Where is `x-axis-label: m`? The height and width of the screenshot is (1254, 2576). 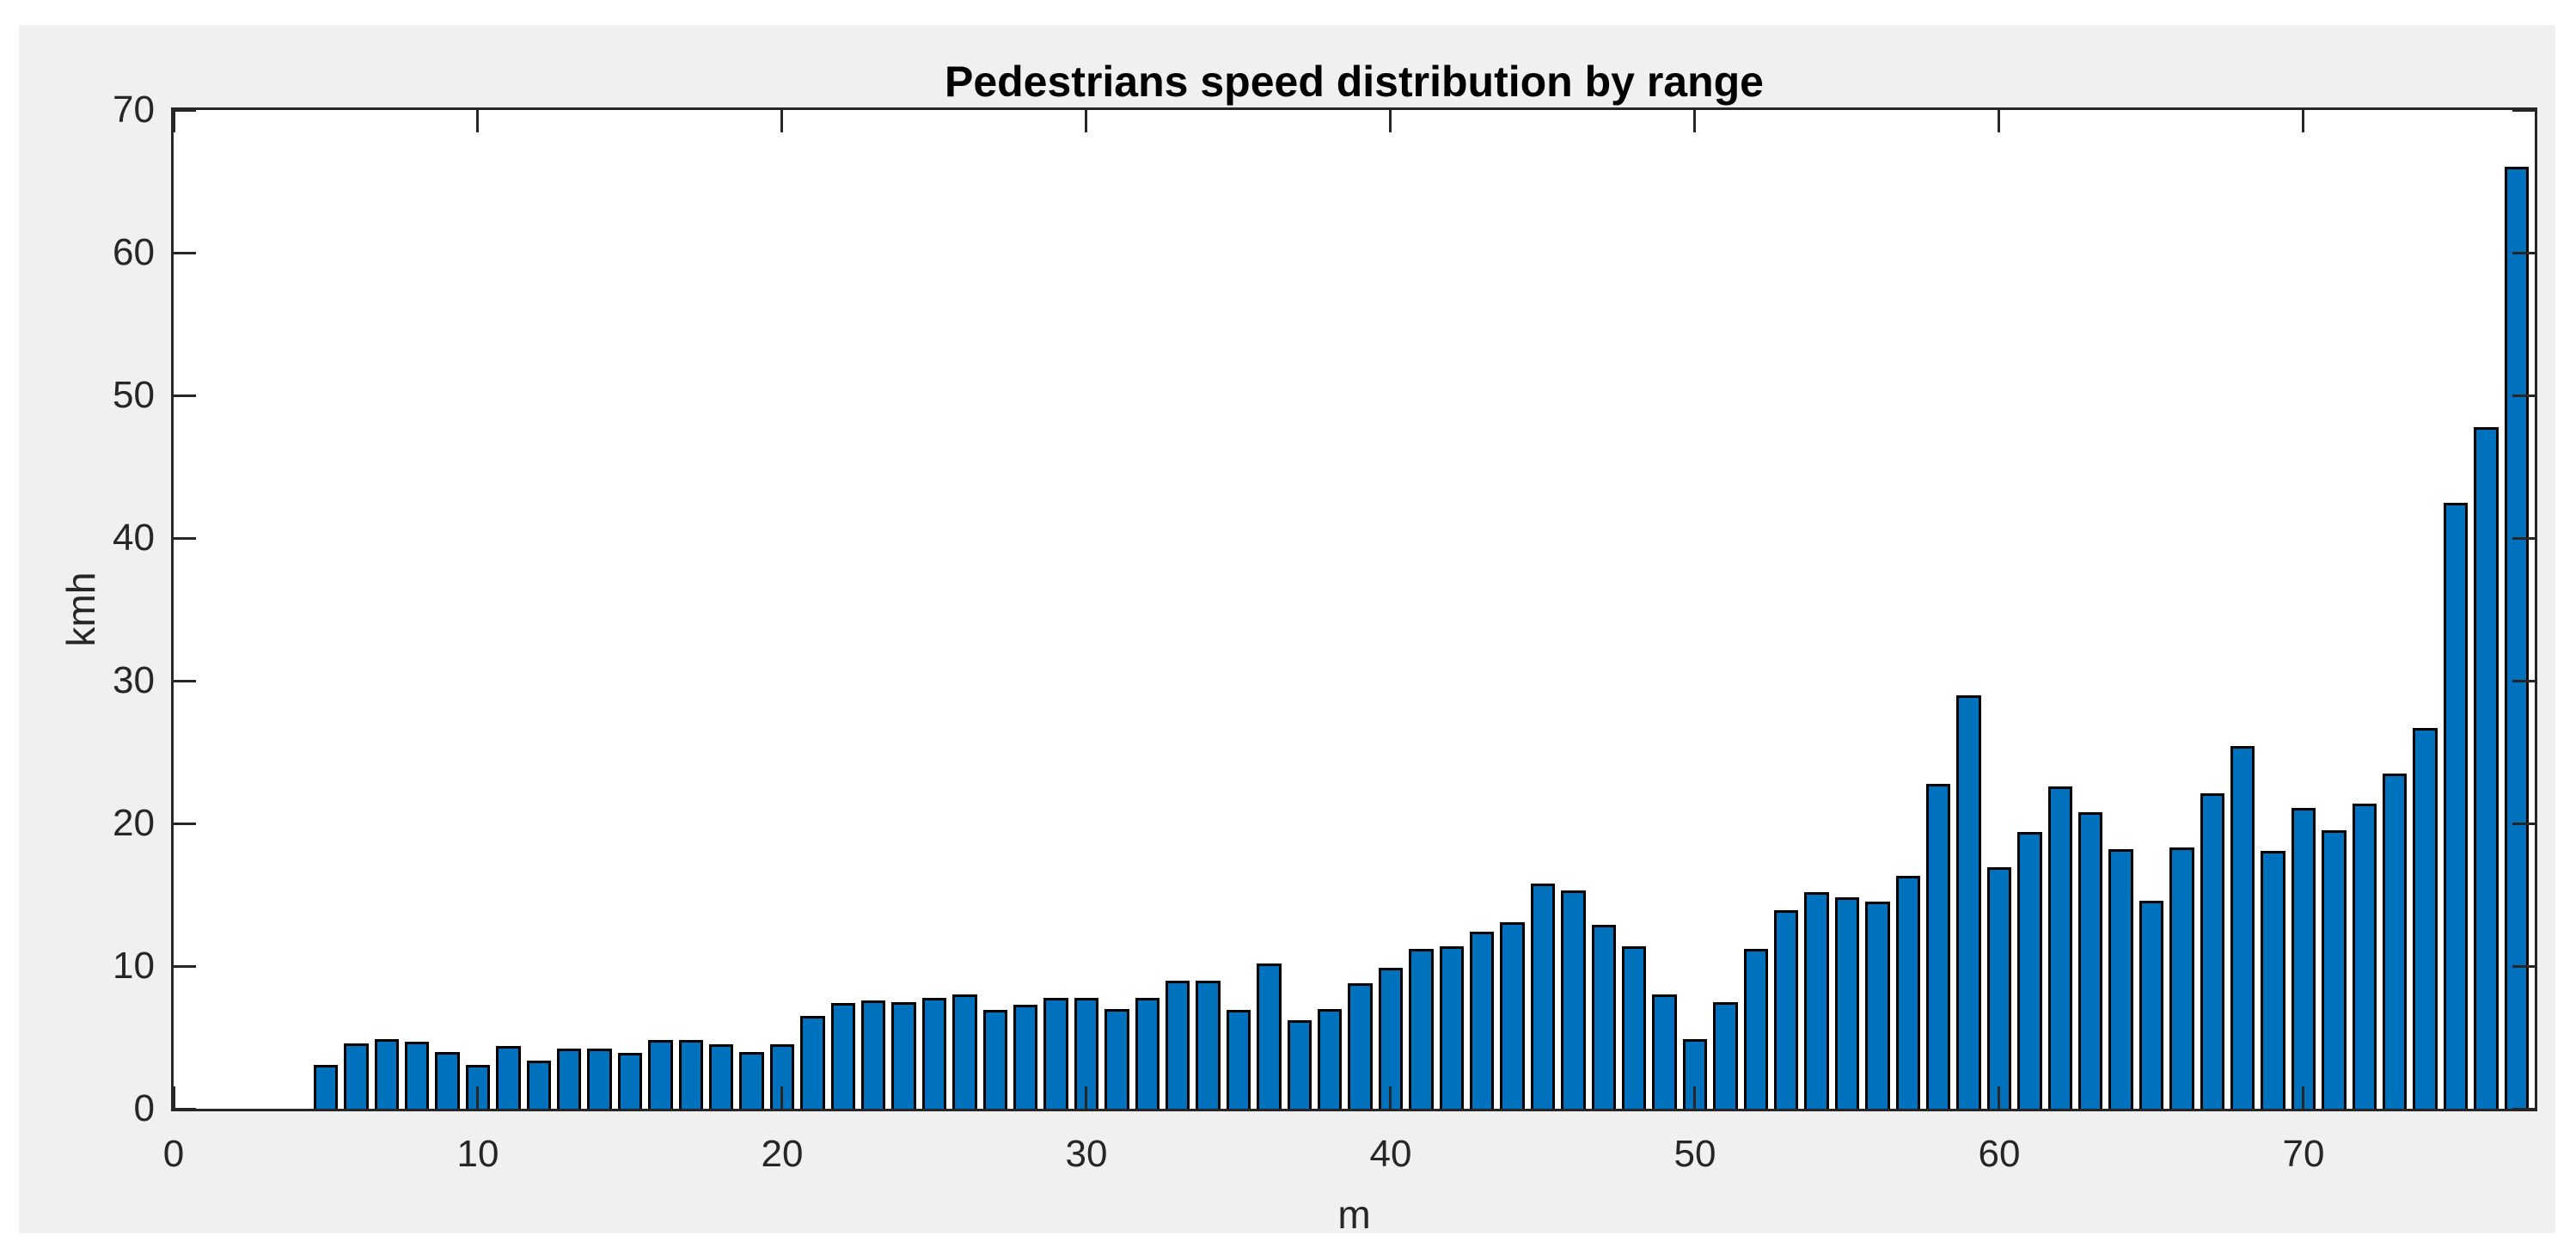 x-axis-label: m is located at coordinates (1354, 1214).